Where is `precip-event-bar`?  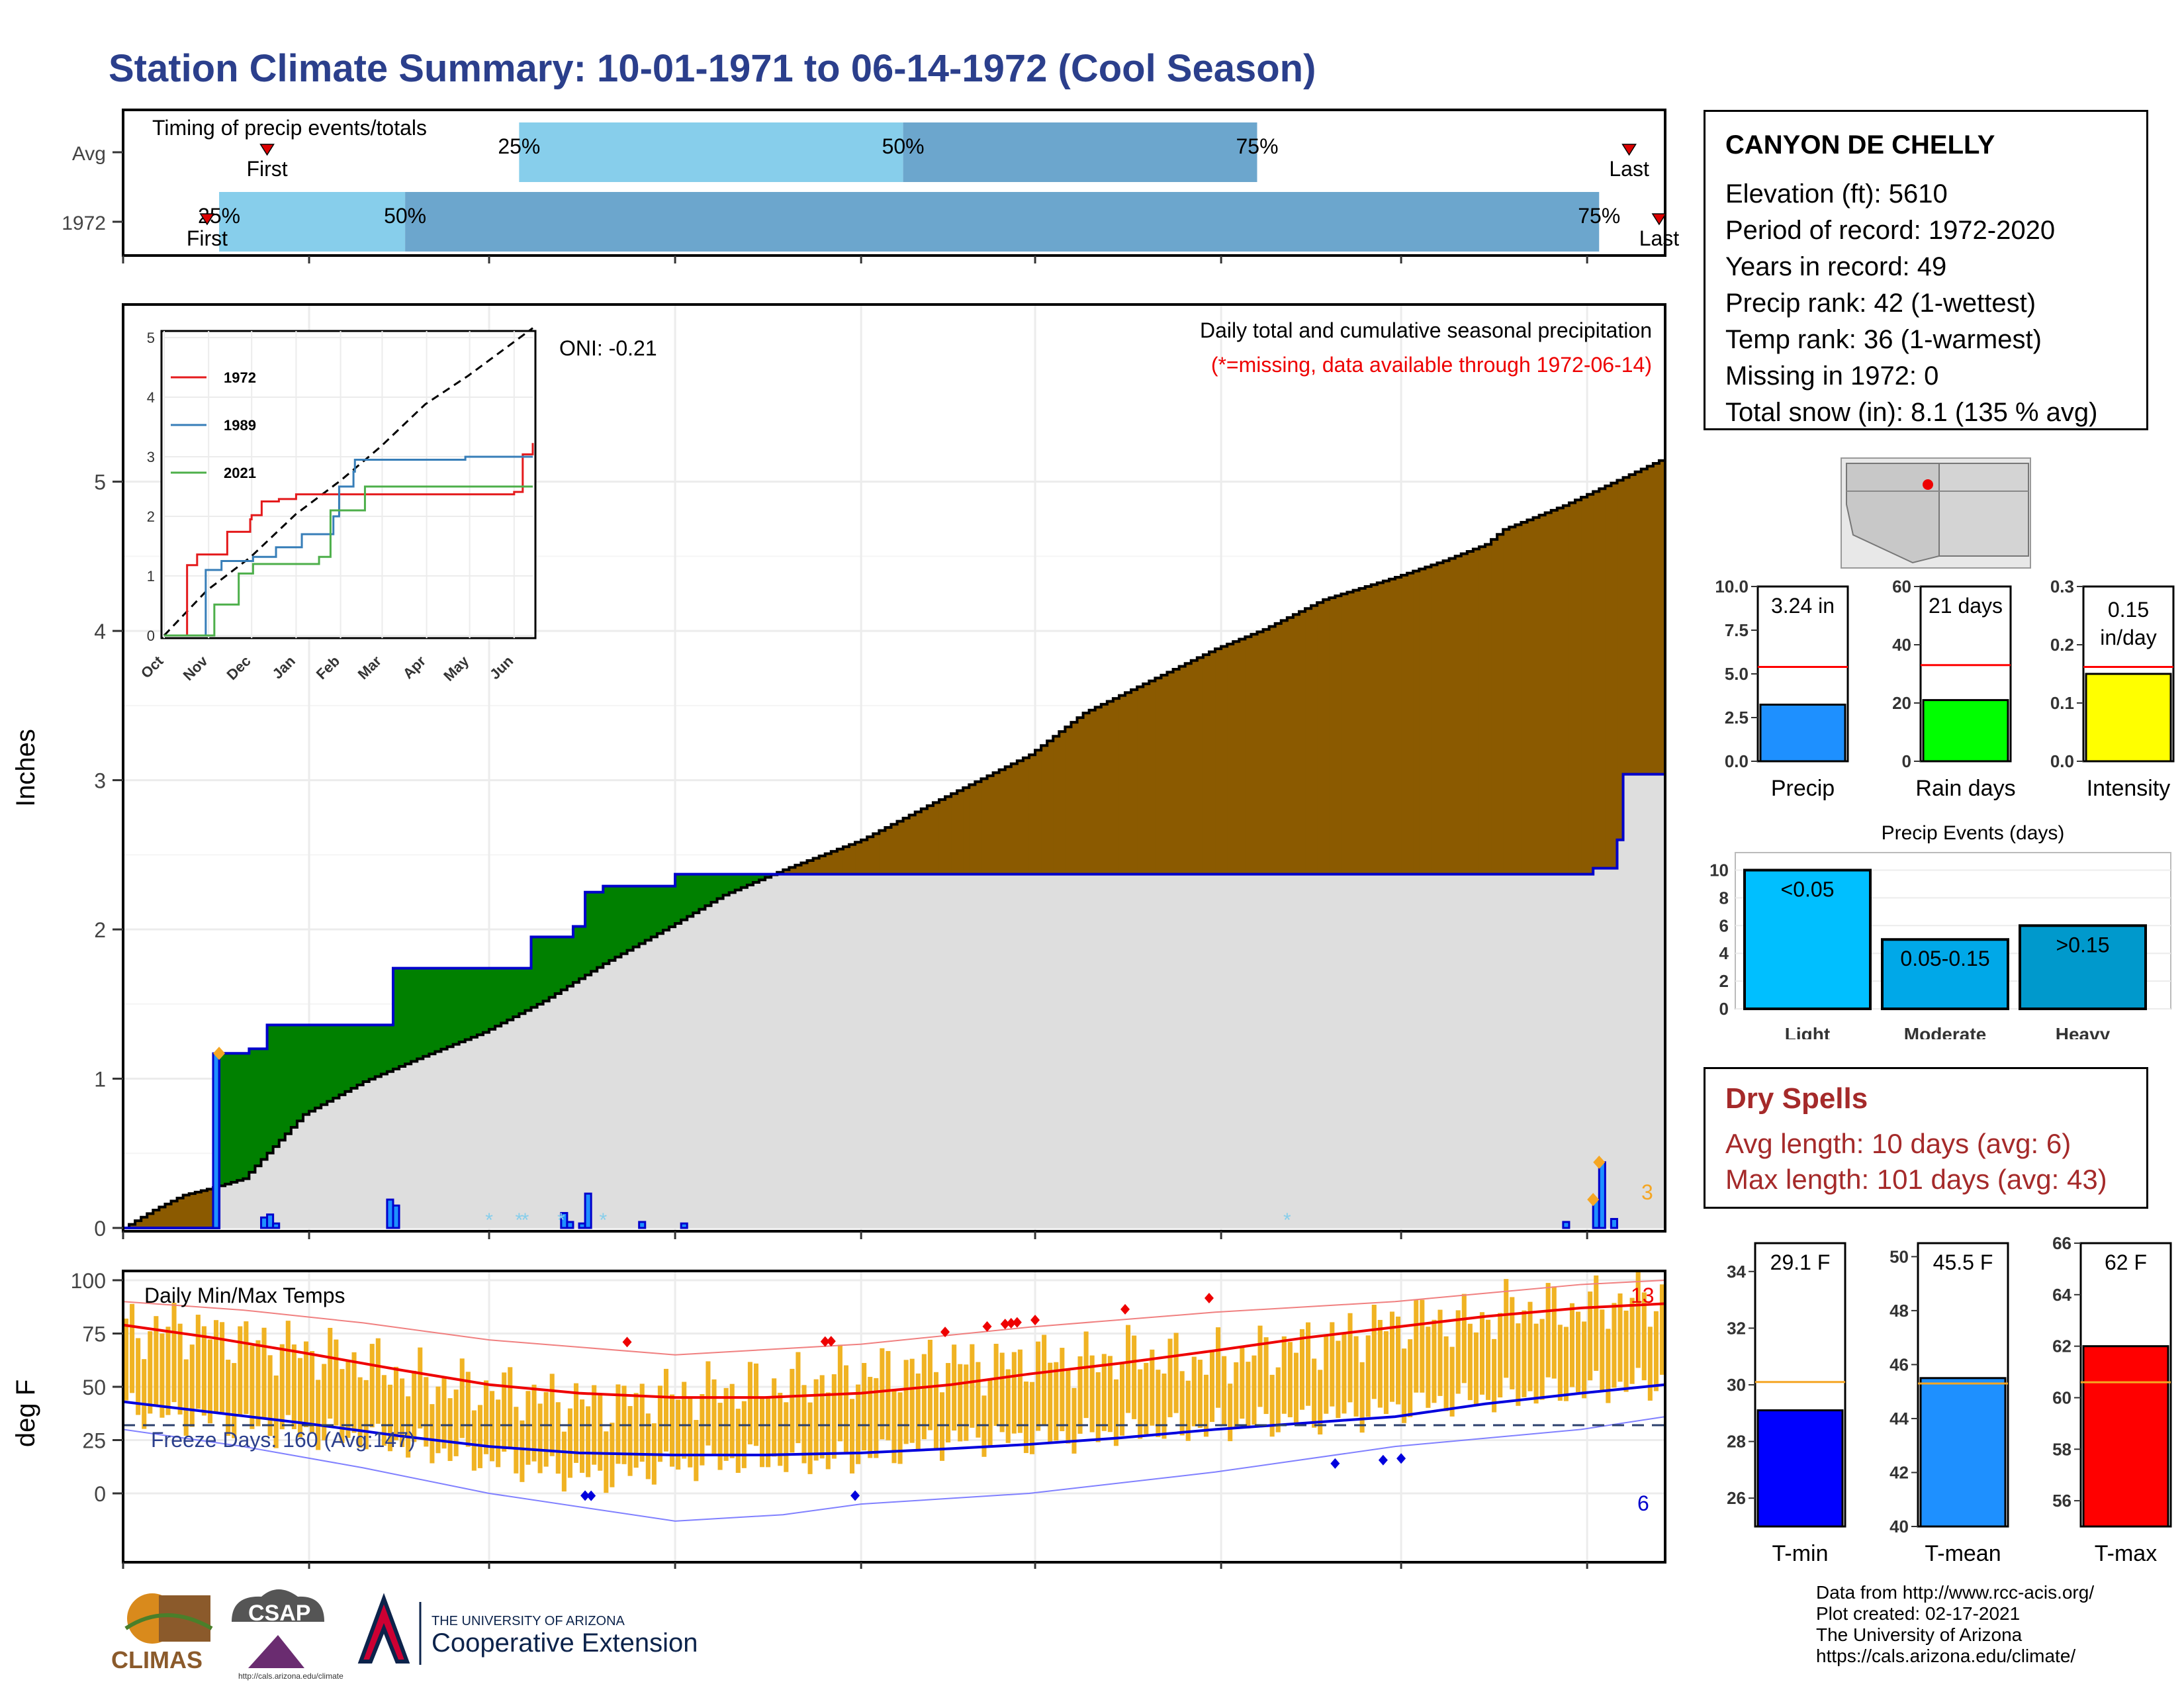
precip-event-bar is located at coordinates (2083, 967).